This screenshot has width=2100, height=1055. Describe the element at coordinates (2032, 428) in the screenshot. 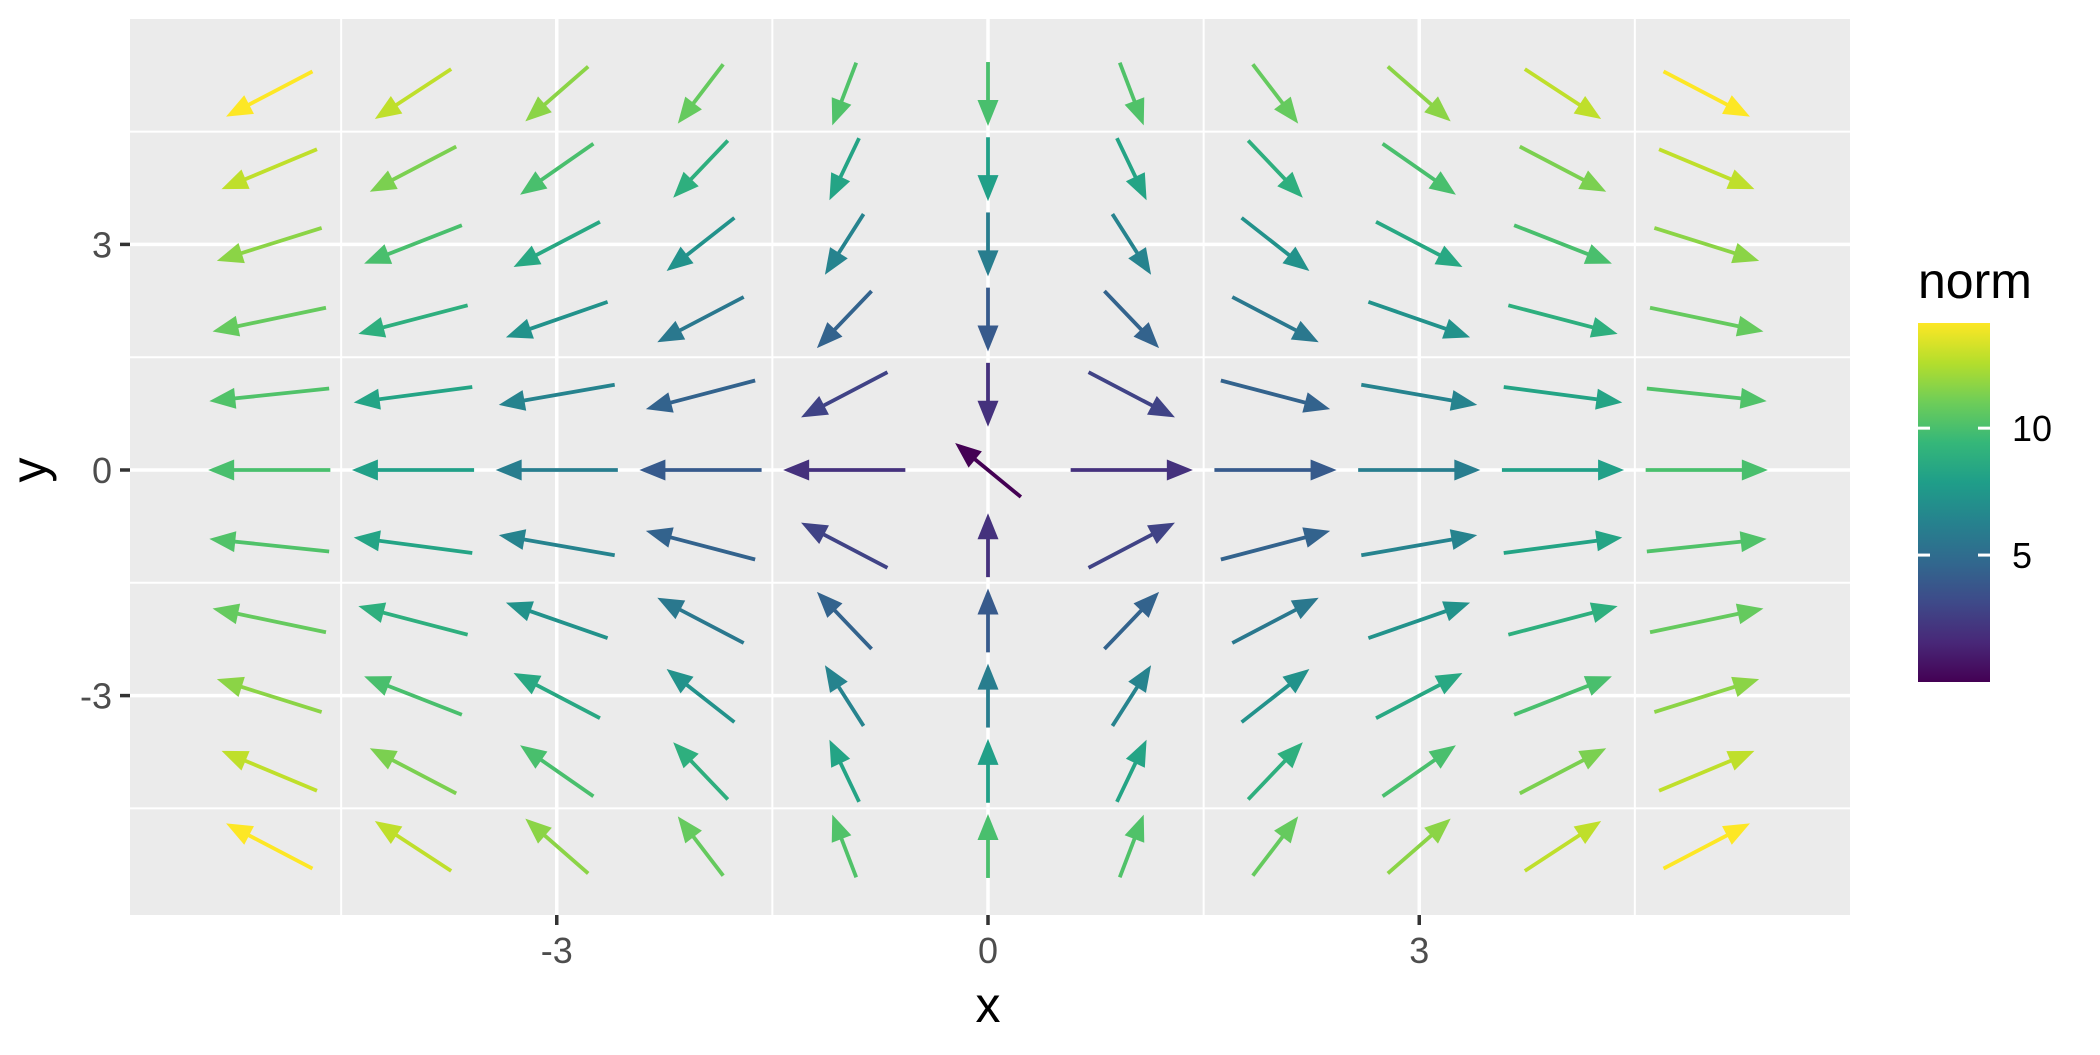

I see `colorbar-tick-label: 10` at that location.